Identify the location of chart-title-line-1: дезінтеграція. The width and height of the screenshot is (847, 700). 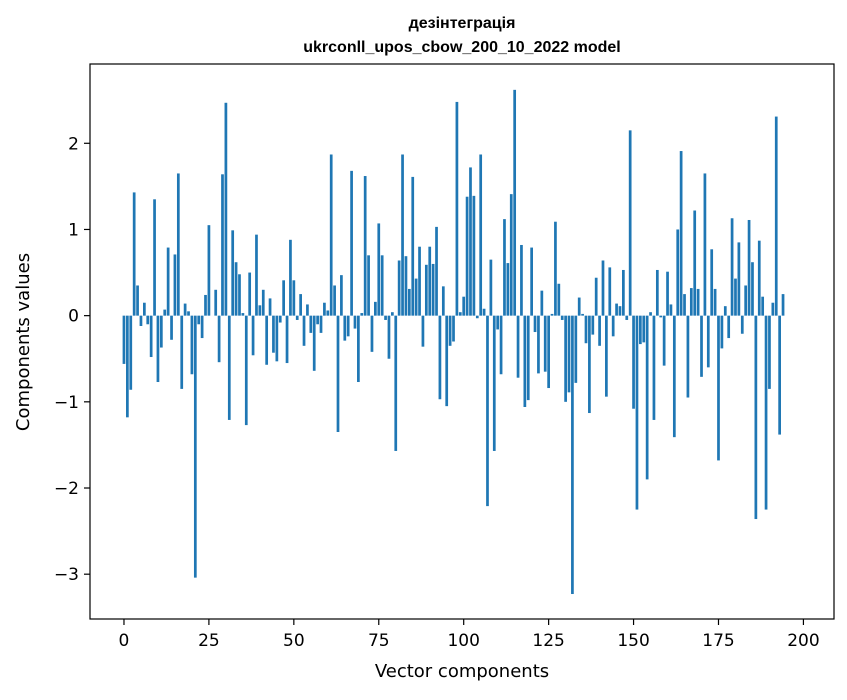
(462, 23).